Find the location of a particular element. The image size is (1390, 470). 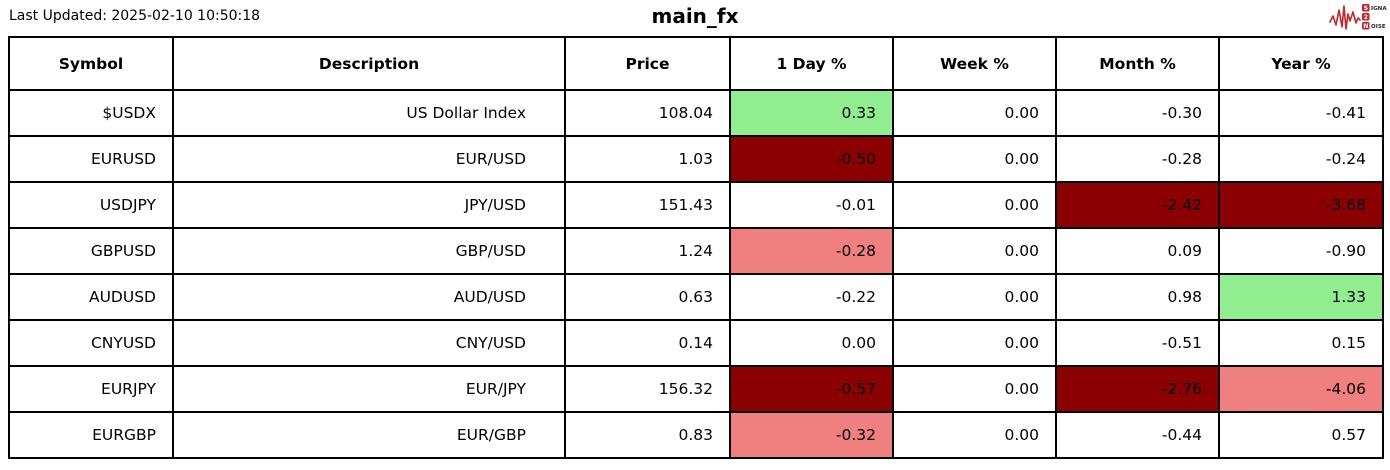

table-row: EURJPY EUR/JPY 156.32 -0.57 0.00 -2.76 -4.06 is located at coordinates (696, 389).